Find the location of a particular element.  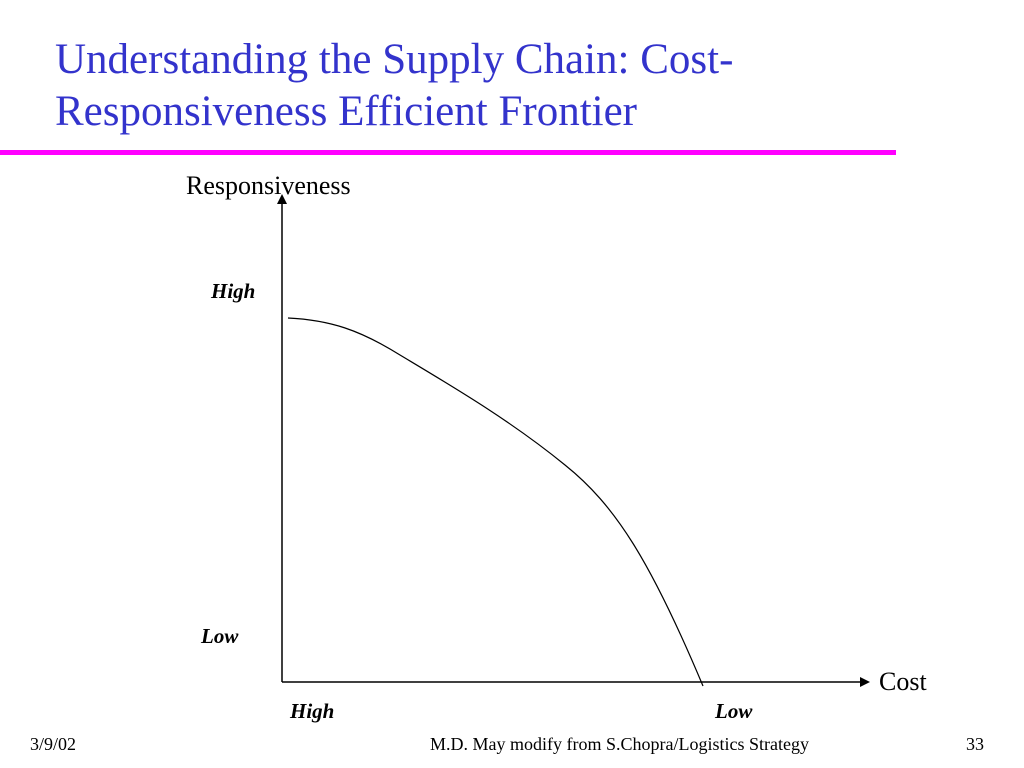

y-axis-title: Responsiveness is located at coordinates (268, 185).